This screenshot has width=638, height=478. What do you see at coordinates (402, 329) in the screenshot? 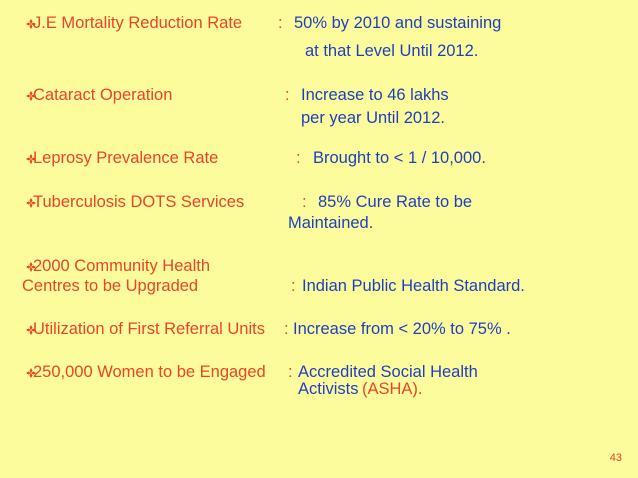
I see `item-value: Increase from < 20% to 75% .` at bounding box center [402, 329].